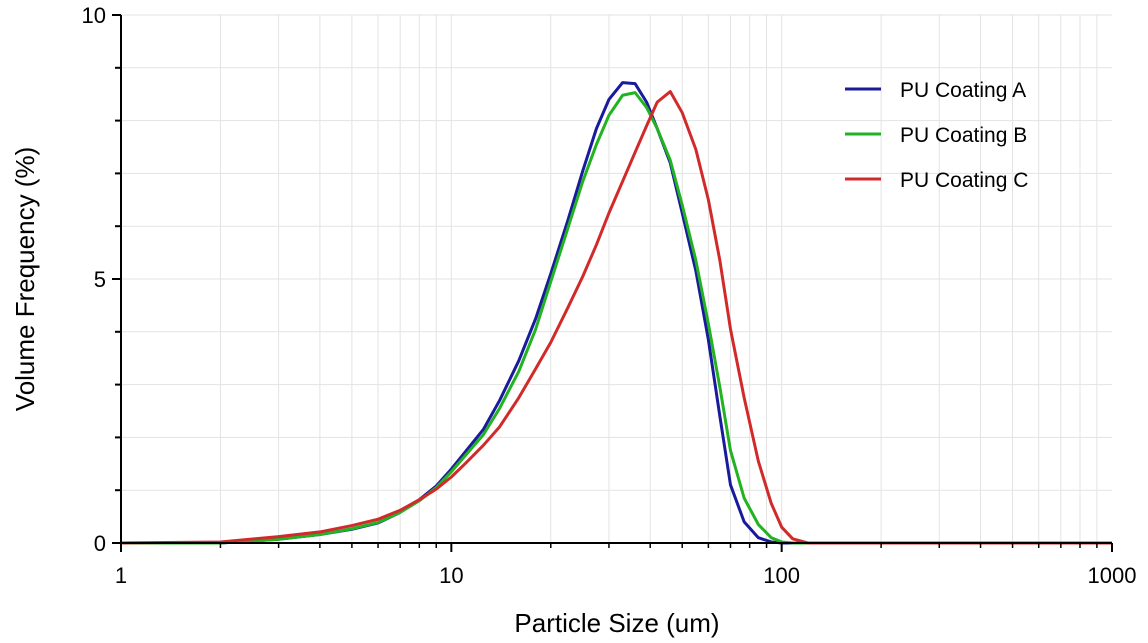  What do you see at coordinates (25, 279) in the screenshot?
I see `y-axis-title: Volume Frequency (%)` at bounding box center [25, 279].